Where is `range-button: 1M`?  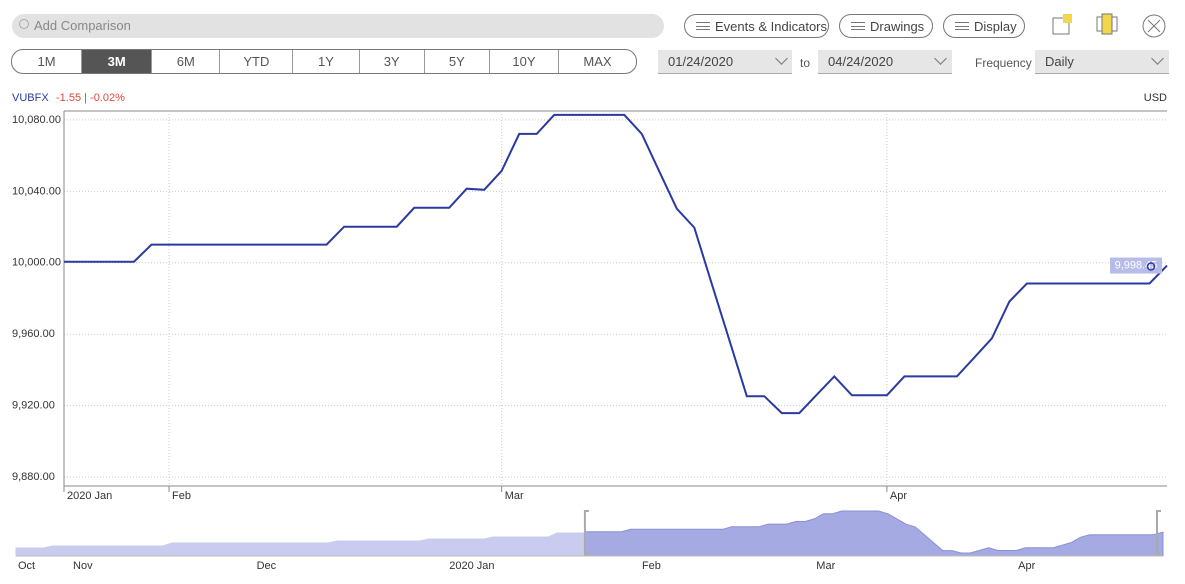 range-button: 1M is located at coordinates (46, 61).